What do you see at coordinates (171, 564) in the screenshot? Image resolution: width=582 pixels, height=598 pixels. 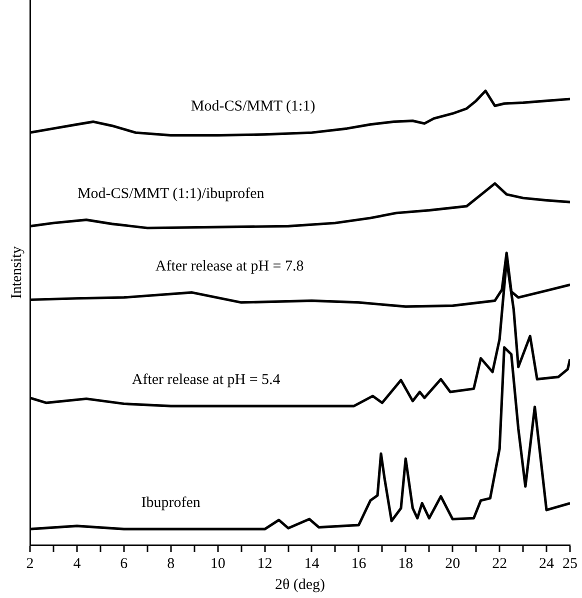 I see `x-tick-label: 8` at bounding box center [171, 564].